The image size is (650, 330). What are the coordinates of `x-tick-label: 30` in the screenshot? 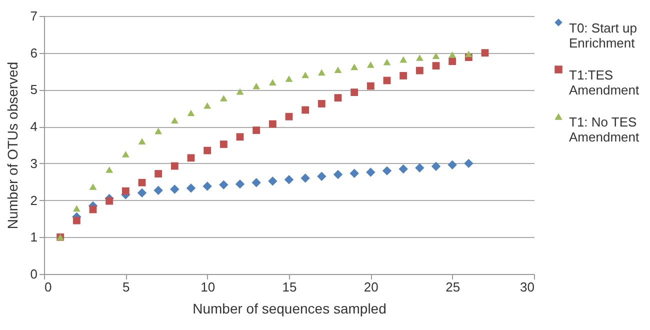 It's located at (527, 287).